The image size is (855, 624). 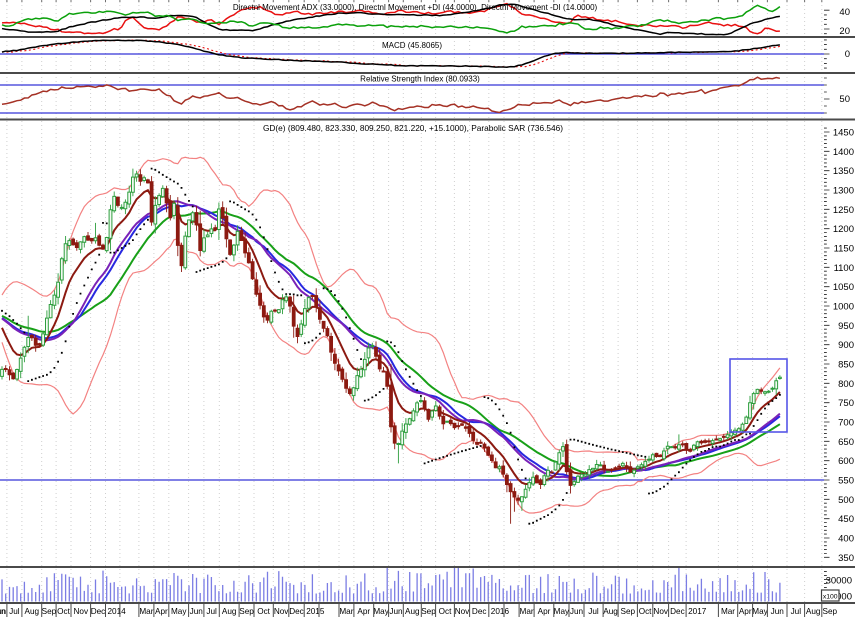 I want to click on svg-text: 950, so click(x=846, y=326).